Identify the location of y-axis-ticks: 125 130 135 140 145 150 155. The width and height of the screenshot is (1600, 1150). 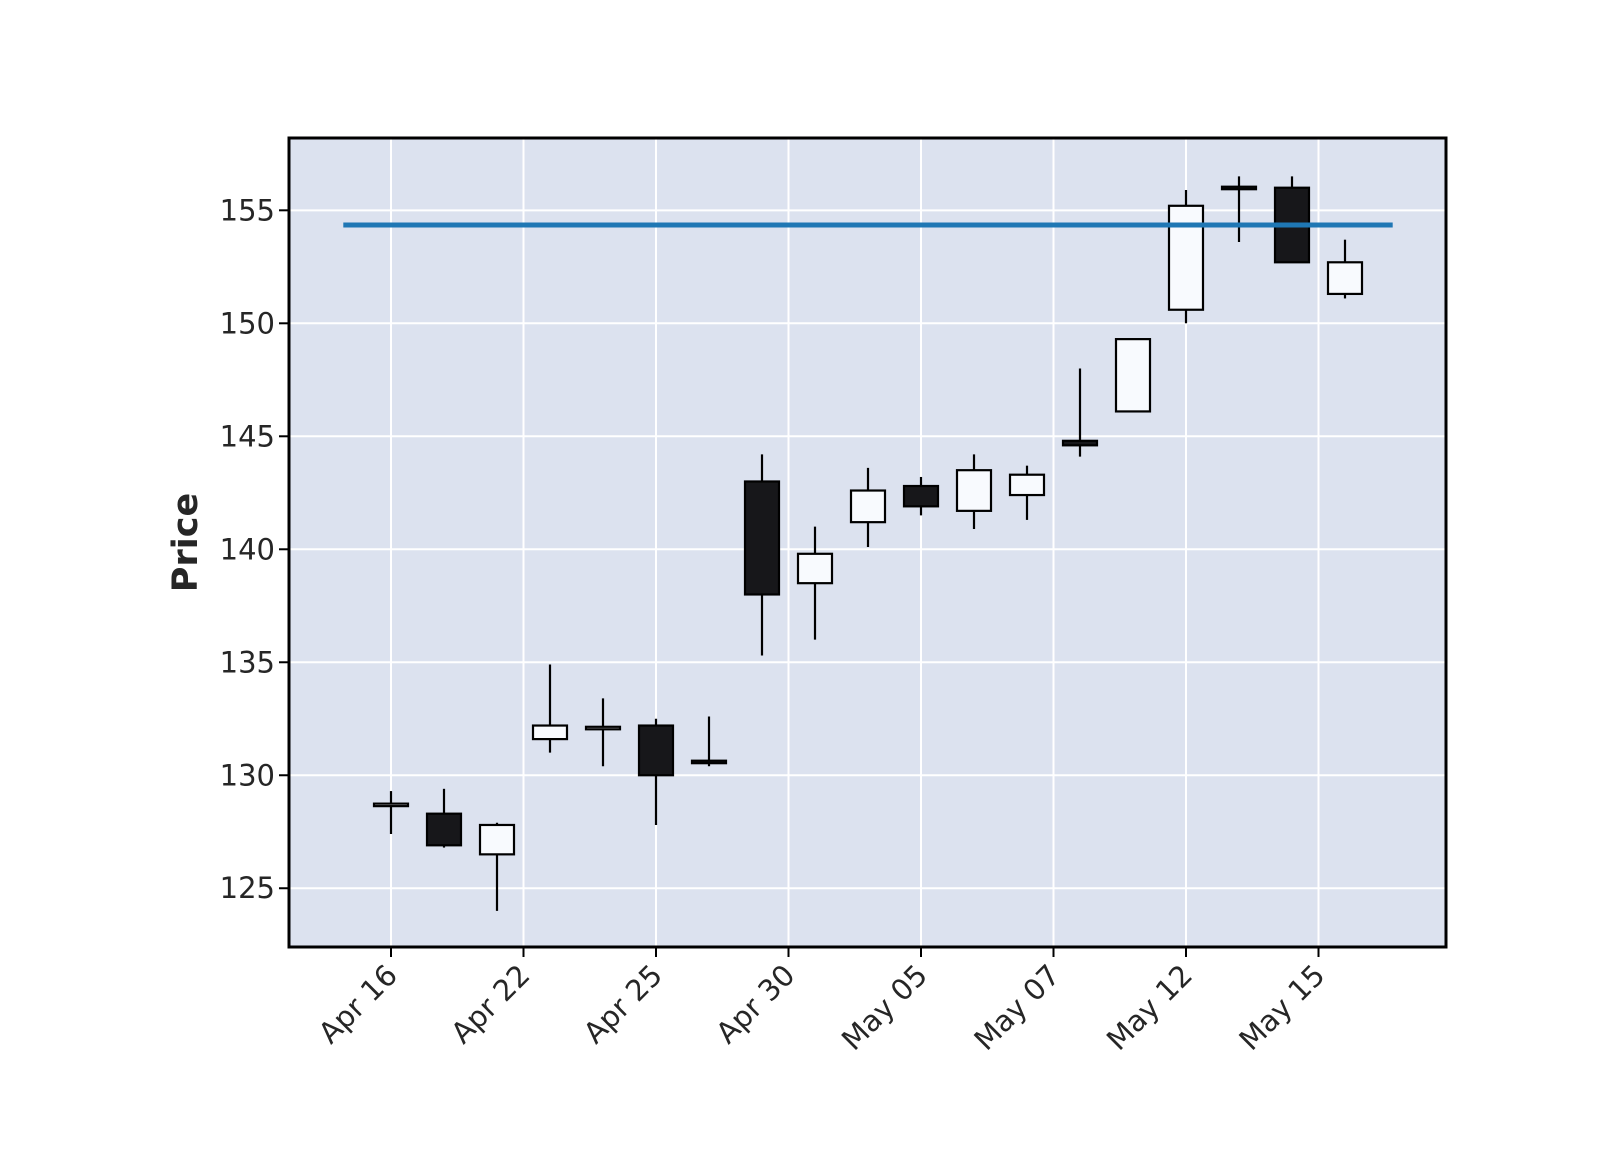
(254, 549).